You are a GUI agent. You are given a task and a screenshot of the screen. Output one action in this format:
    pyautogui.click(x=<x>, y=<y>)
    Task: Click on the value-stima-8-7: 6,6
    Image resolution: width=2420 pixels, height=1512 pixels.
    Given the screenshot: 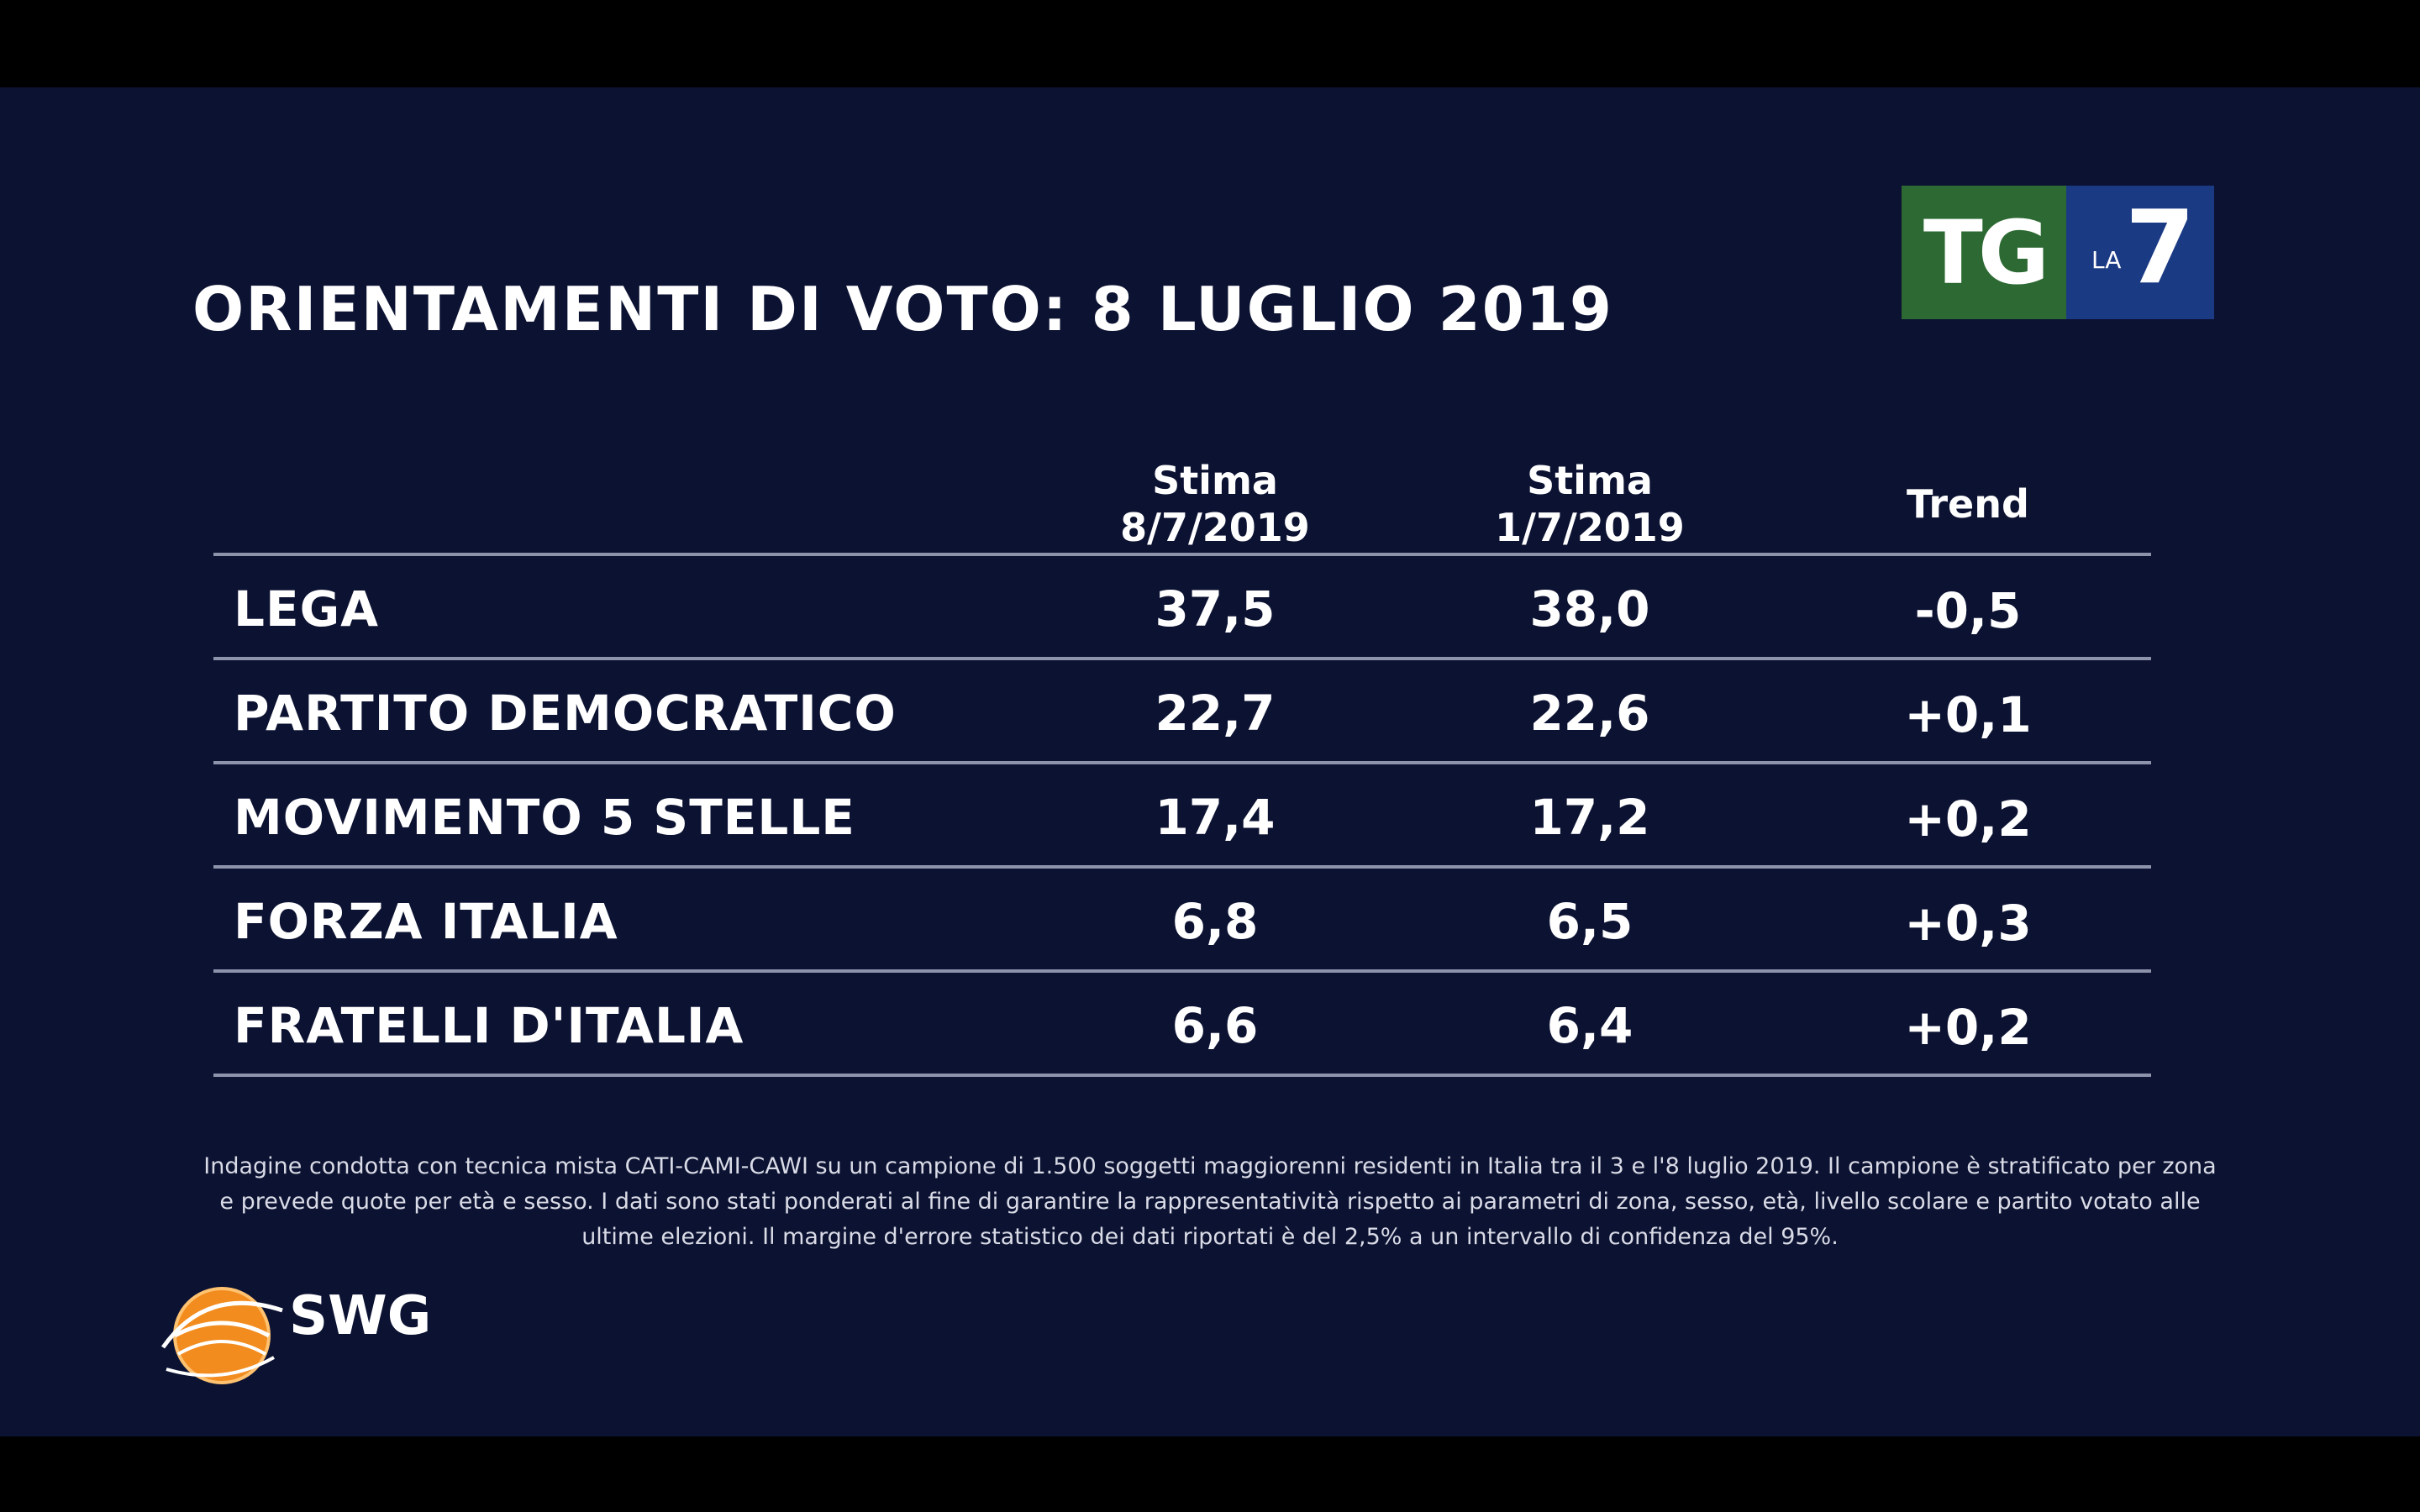 What is the action you would take?
    pyautogui.click(x=1215, y=1025)
    